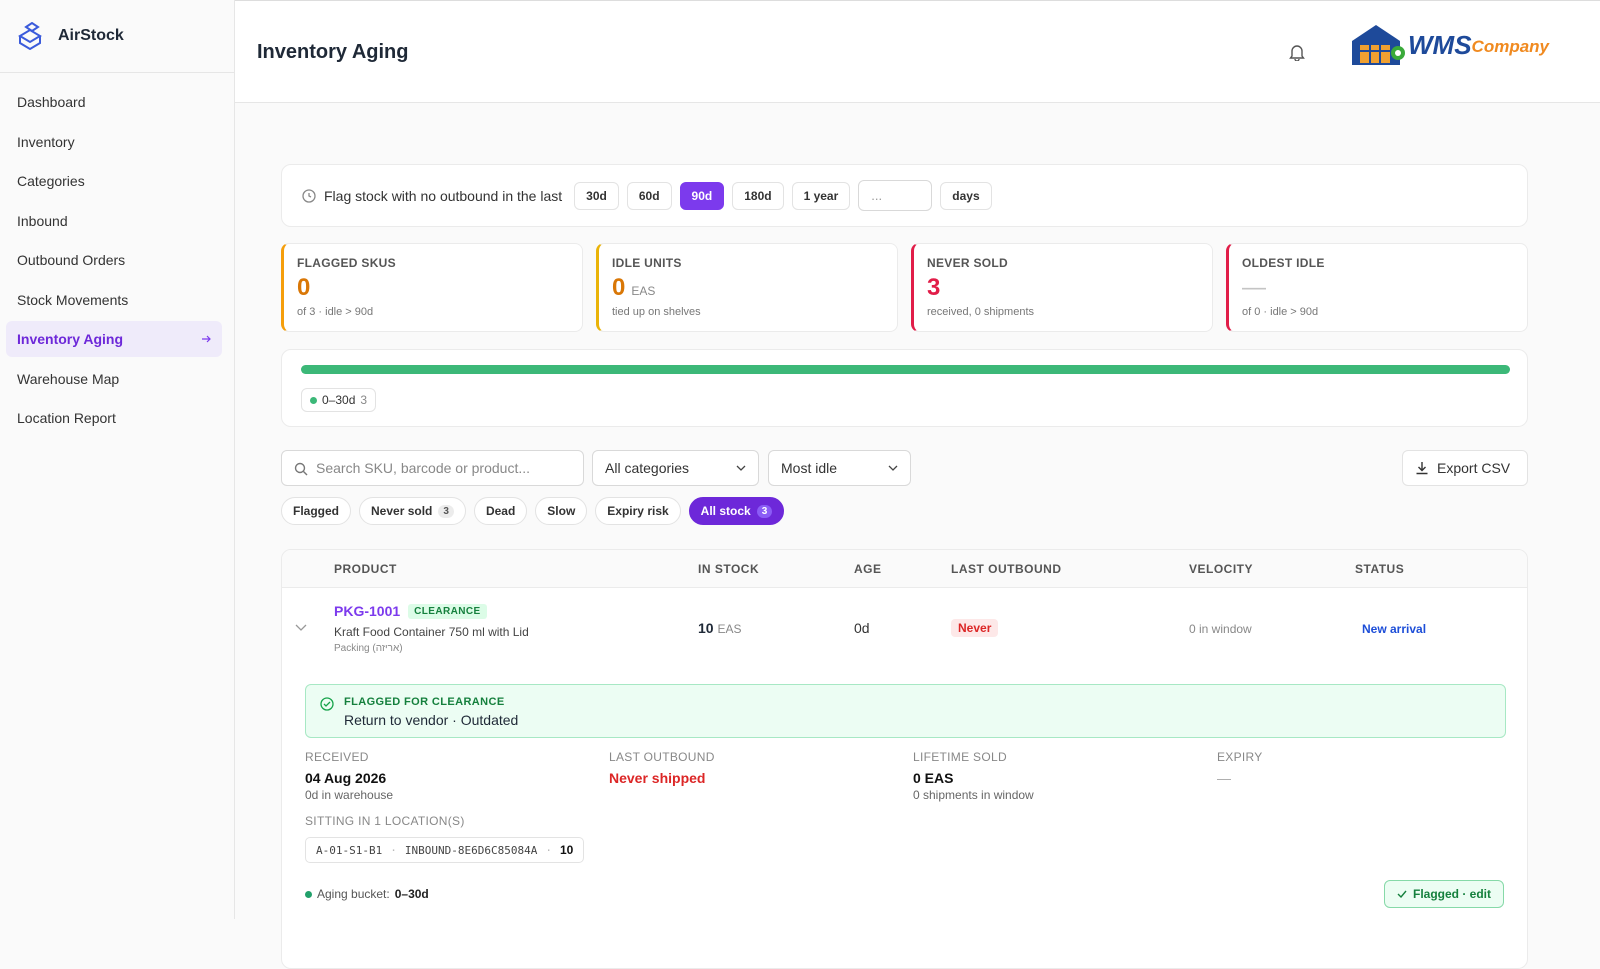  What do you see at coordinates (309, 195) in the screenshot?
I see `clock-icon` at bounding box center [309, 195].